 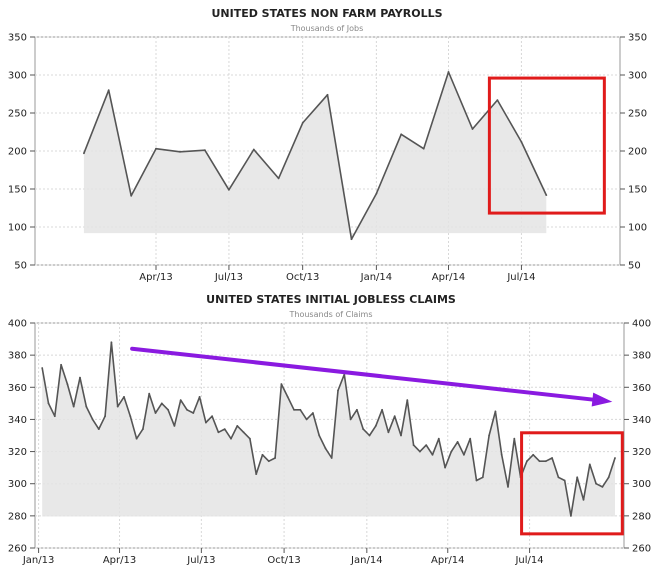 I want to click on y-tick-label-right: 320, so click(x=641, y=452).